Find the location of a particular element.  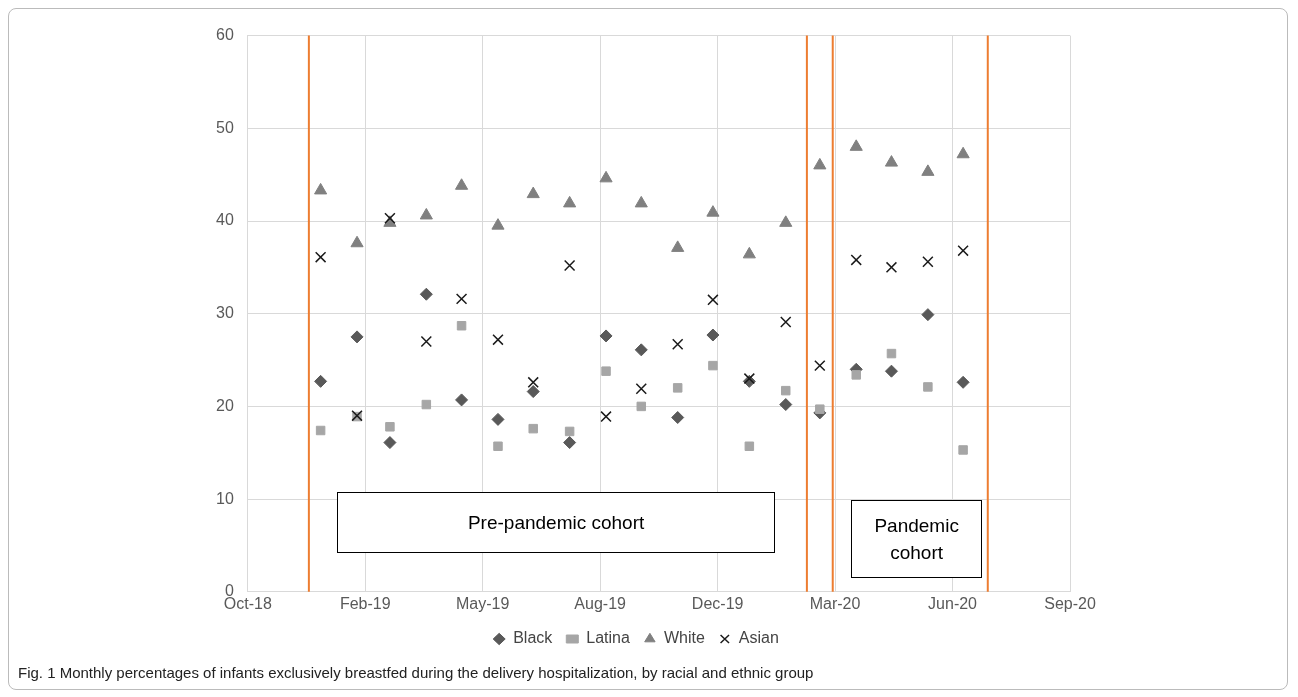

x-tick-label: Aug-19 is located at coordinates (600, 603).